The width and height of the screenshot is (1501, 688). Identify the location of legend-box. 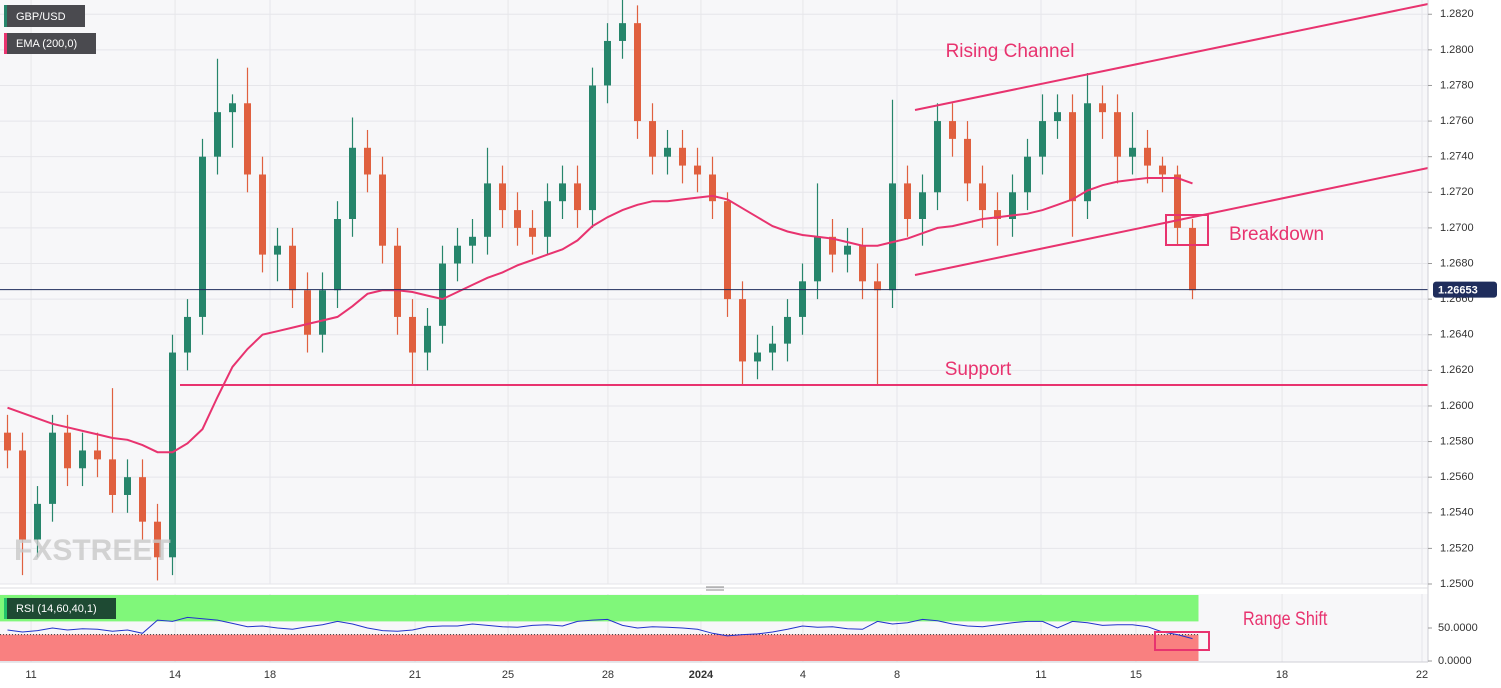
(50, 43).